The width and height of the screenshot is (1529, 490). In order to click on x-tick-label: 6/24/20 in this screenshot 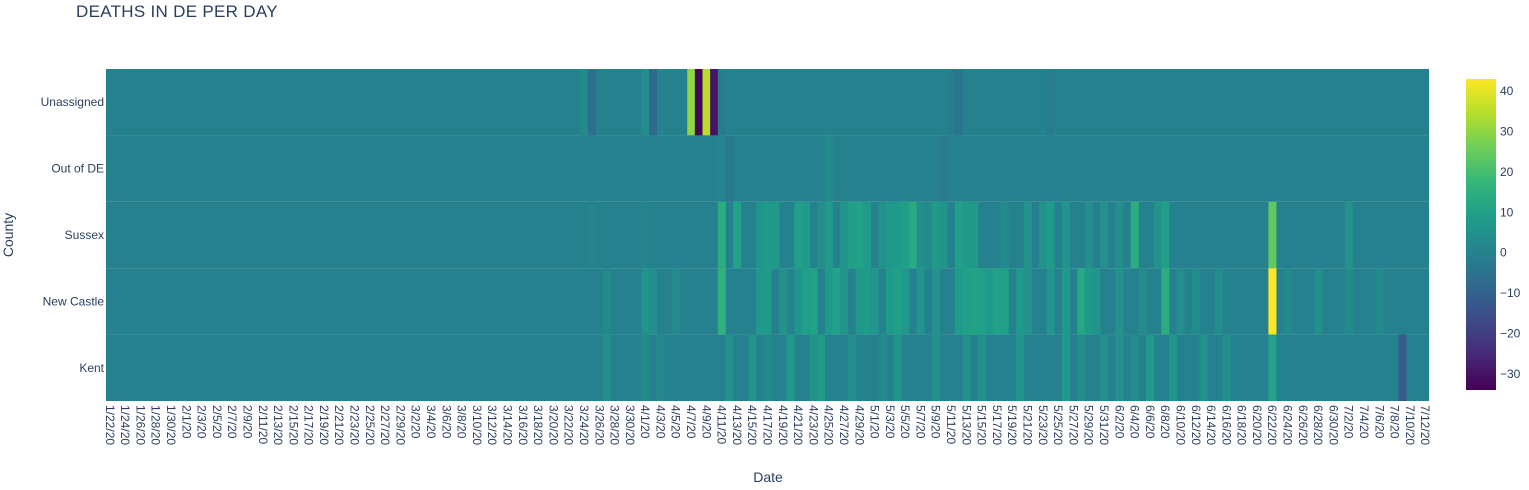, I will do `click(1288, 425)`.